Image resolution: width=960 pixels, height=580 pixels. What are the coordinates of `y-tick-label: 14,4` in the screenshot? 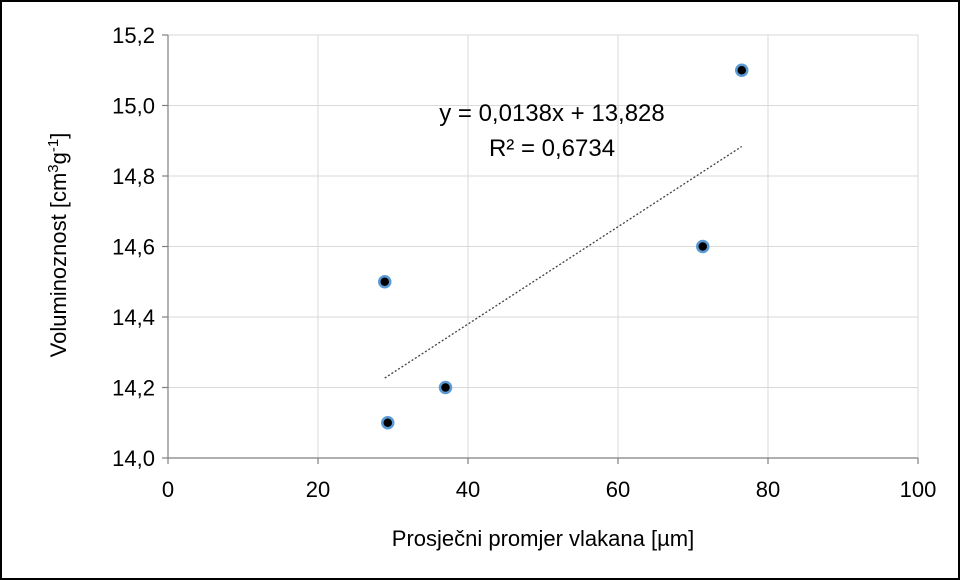 It's located at (133, 317).